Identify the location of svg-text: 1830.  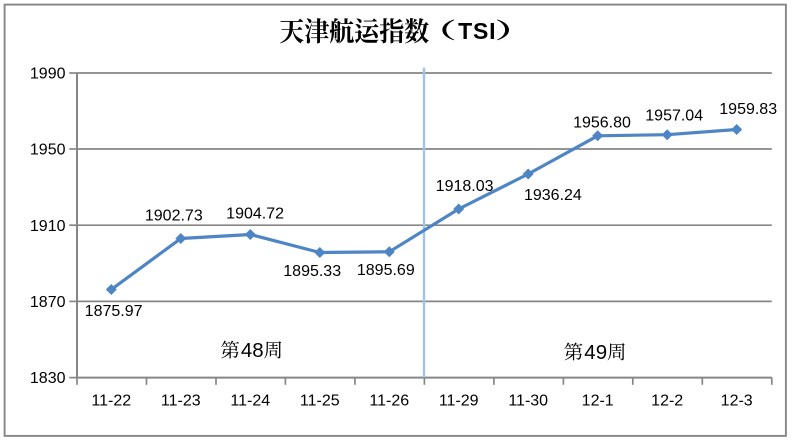
(48, 378).